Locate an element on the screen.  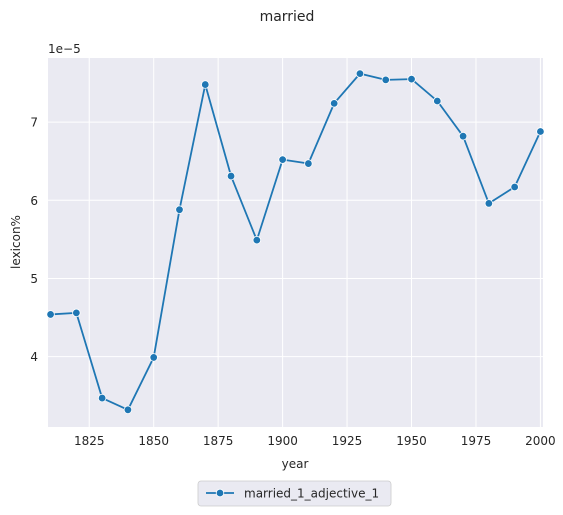
x-tick-label: 1850 is located at coordinates (153, 441).